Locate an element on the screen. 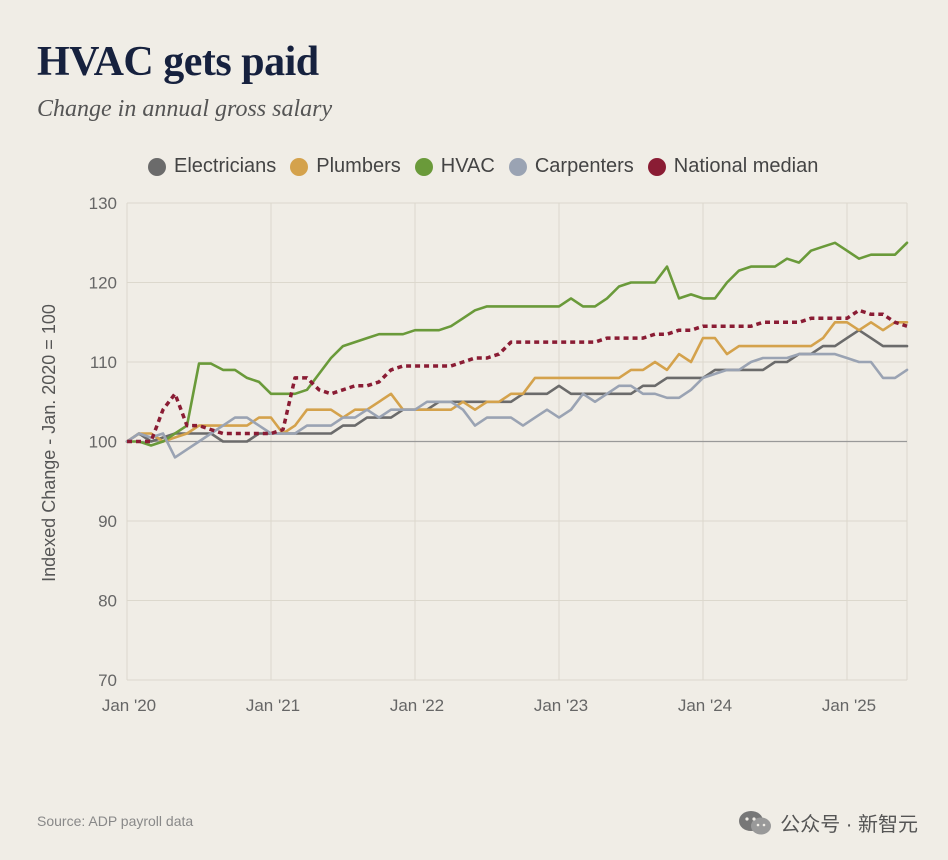 The image size is (948, 860). legend-item-national-median: National median is located at coordinates (733, 166).